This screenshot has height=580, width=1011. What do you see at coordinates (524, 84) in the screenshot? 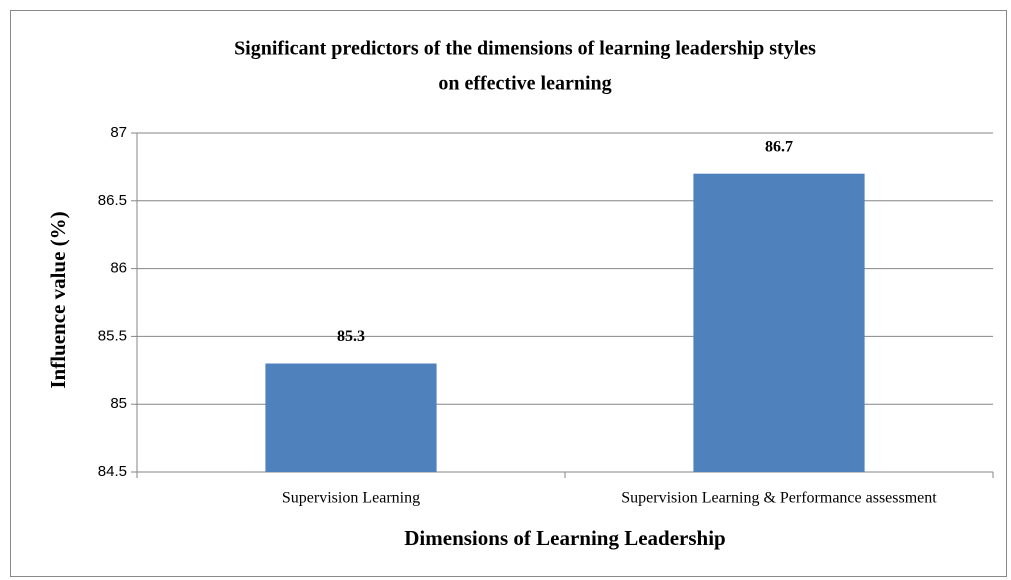
I see `chart-title: on effective learning` at bounding box center [524, 84].